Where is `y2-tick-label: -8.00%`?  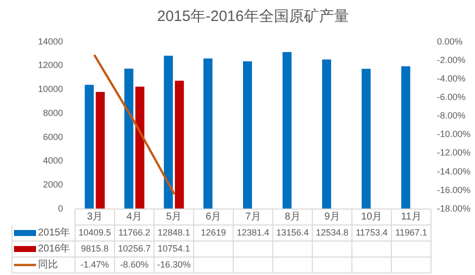 y2-tick-label: -8.00% is located at coordinates (451, 115).